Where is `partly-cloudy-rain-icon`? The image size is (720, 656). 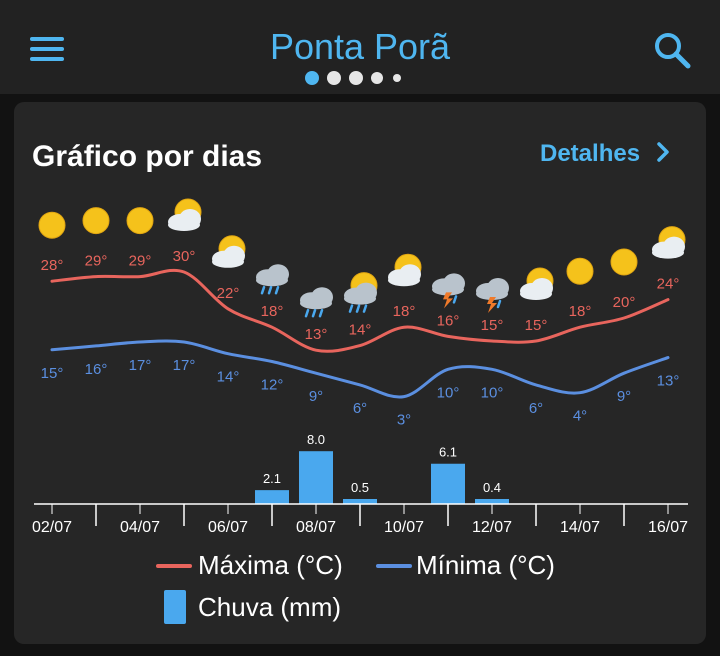 partly-cloudy-rain-icon is located at coordinates (361, 292).